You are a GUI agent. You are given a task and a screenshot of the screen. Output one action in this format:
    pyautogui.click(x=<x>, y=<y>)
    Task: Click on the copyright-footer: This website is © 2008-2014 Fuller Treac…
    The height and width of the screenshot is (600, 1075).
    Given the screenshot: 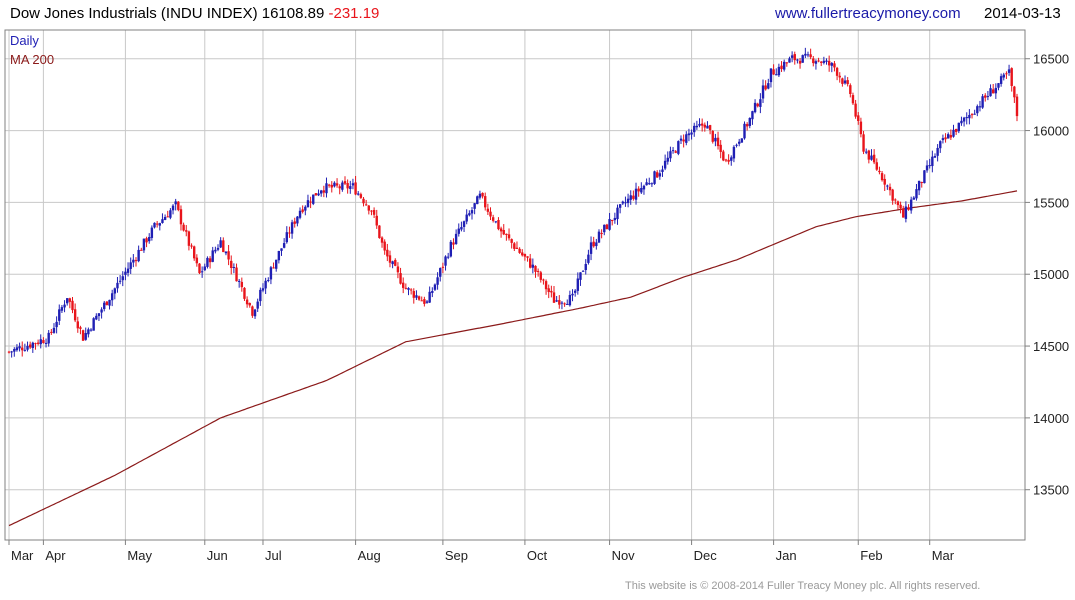 What is the action you would take?
    pyautogui.click(x=803, y=586)
    